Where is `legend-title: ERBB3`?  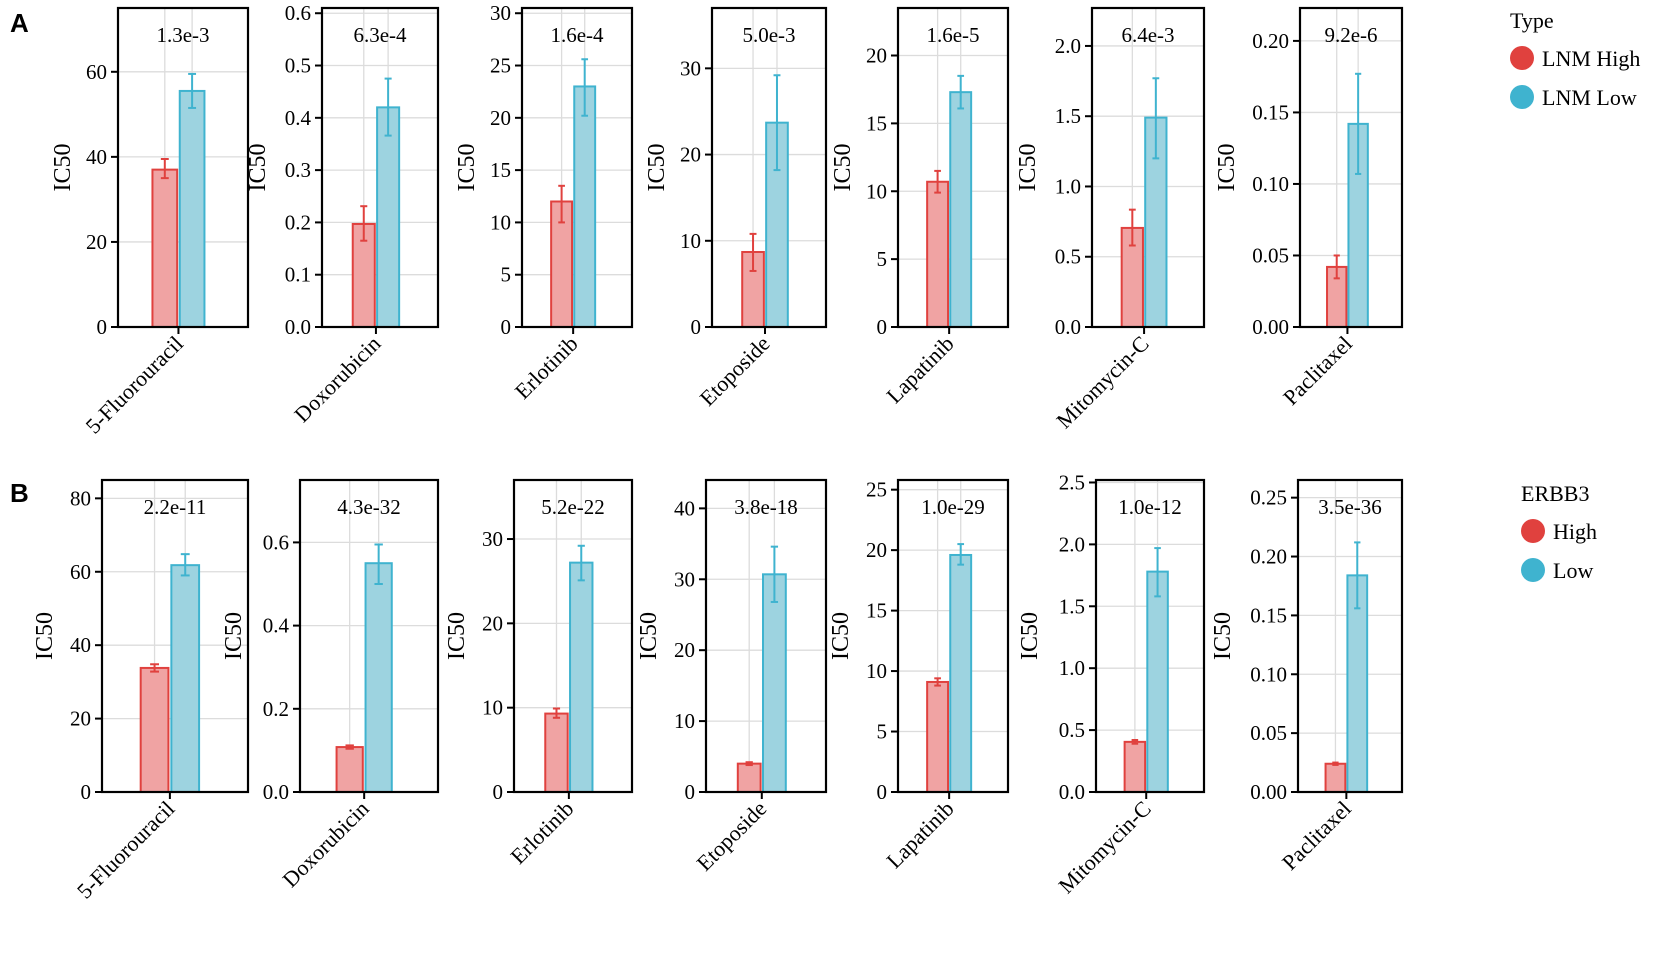 legend-title: ERBB3 is located at coordinates (1555, 493).